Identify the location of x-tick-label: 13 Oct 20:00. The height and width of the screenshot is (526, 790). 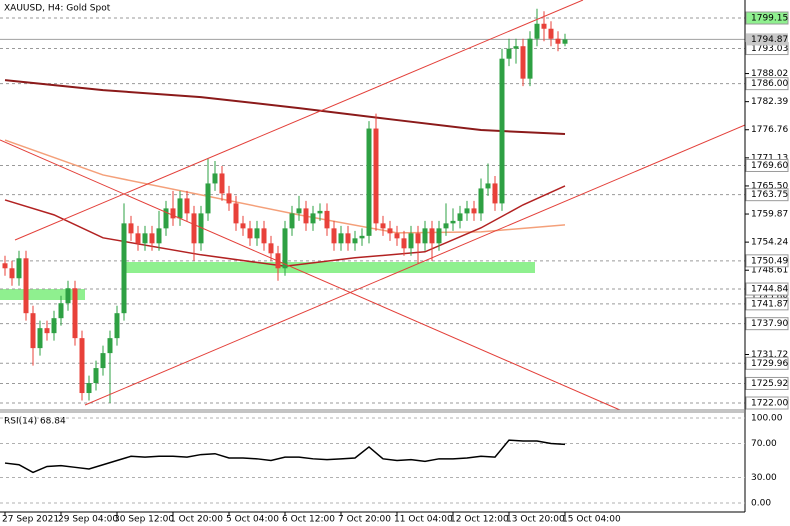
(535, 520).